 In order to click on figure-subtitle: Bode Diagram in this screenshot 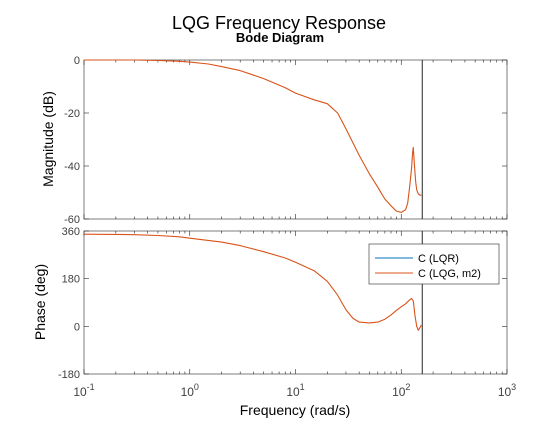, I will do `click(280, 37)`.